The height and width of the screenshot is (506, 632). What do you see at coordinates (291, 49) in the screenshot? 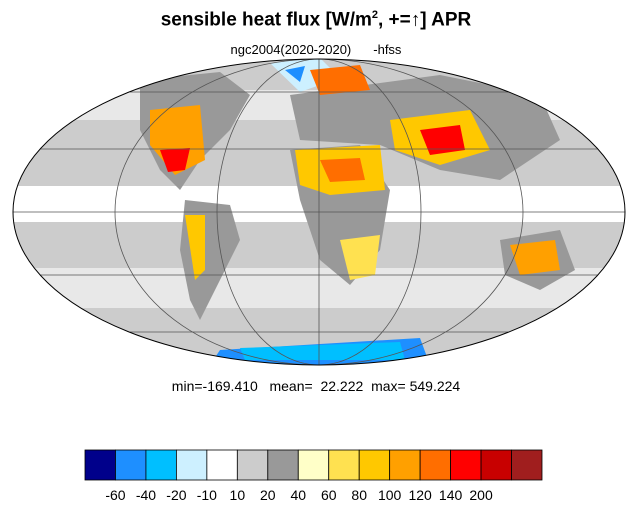
I see `subtitle-run: ngc2004(2020-2020)` at bounding box center [291, 49].